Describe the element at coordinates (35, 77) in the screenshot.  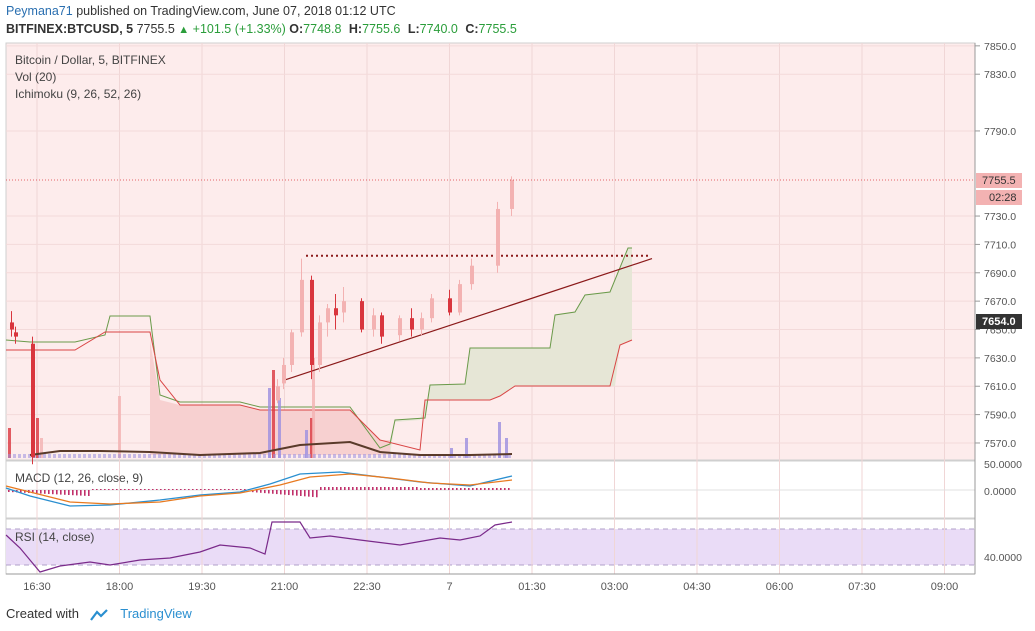
I see `volume-legend: Vol (20)` at that location.